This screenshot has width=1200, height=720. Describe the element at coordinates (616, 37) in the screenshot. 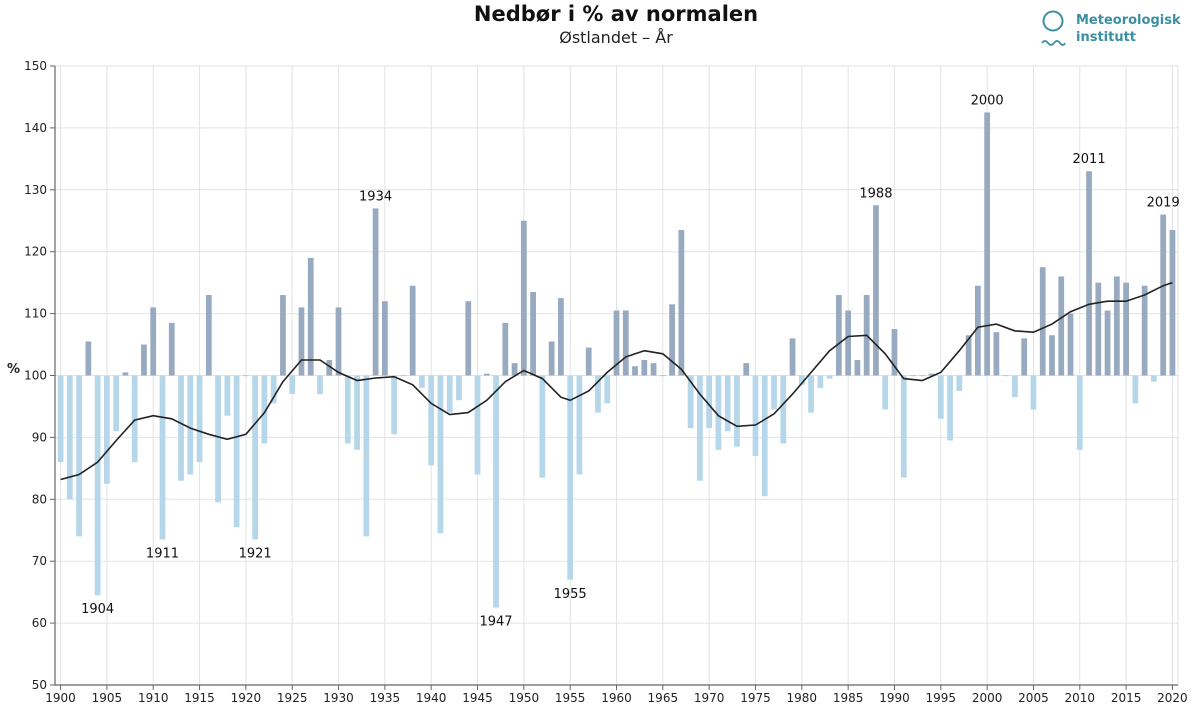

I see `chart-subtitle: Østlandet – År` at that location.